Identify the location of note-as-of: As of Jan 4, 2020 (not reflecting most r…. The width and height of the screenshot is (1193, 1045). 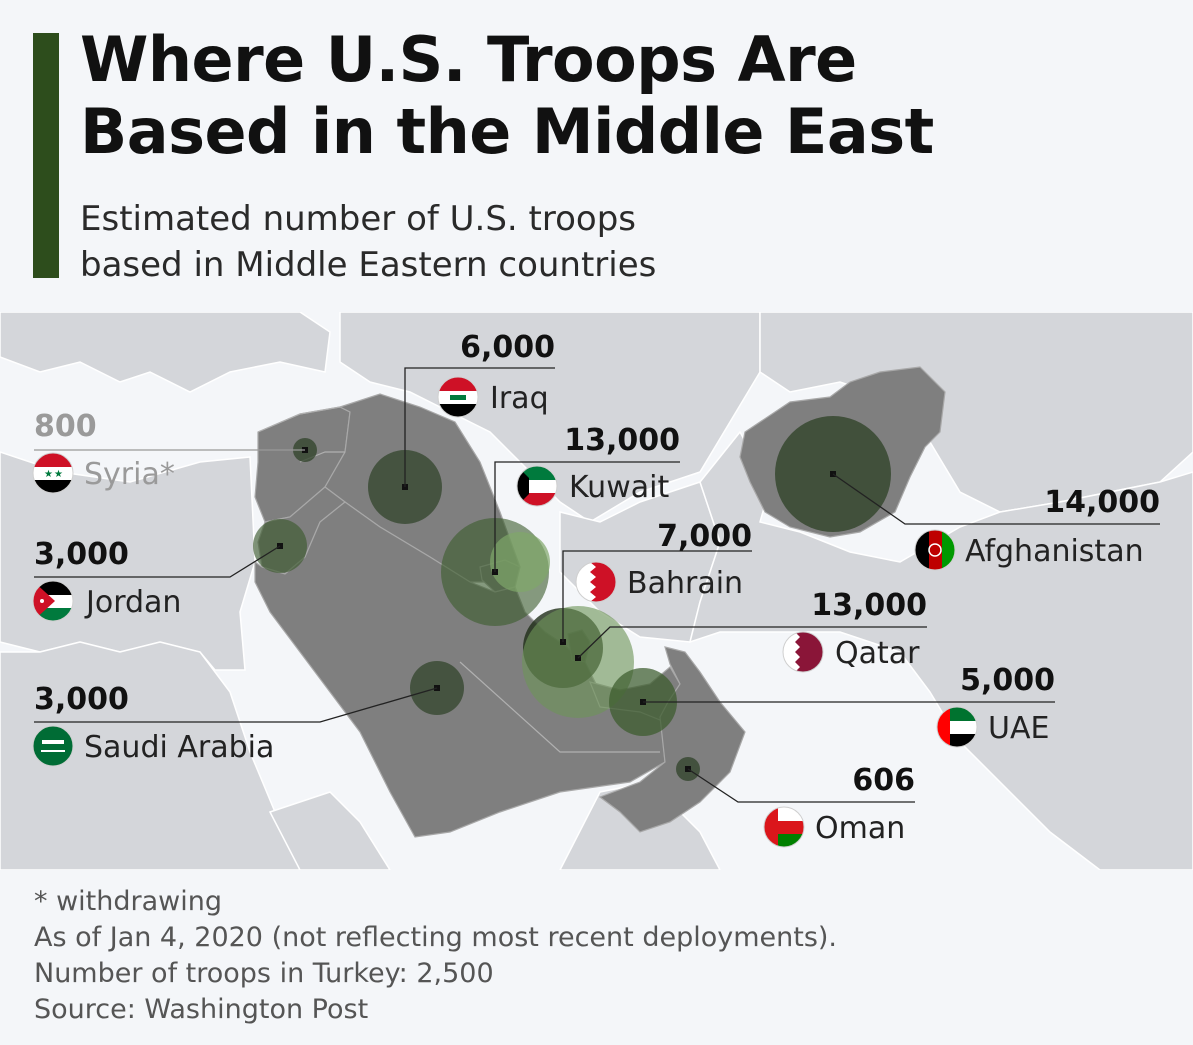
(435, 937).